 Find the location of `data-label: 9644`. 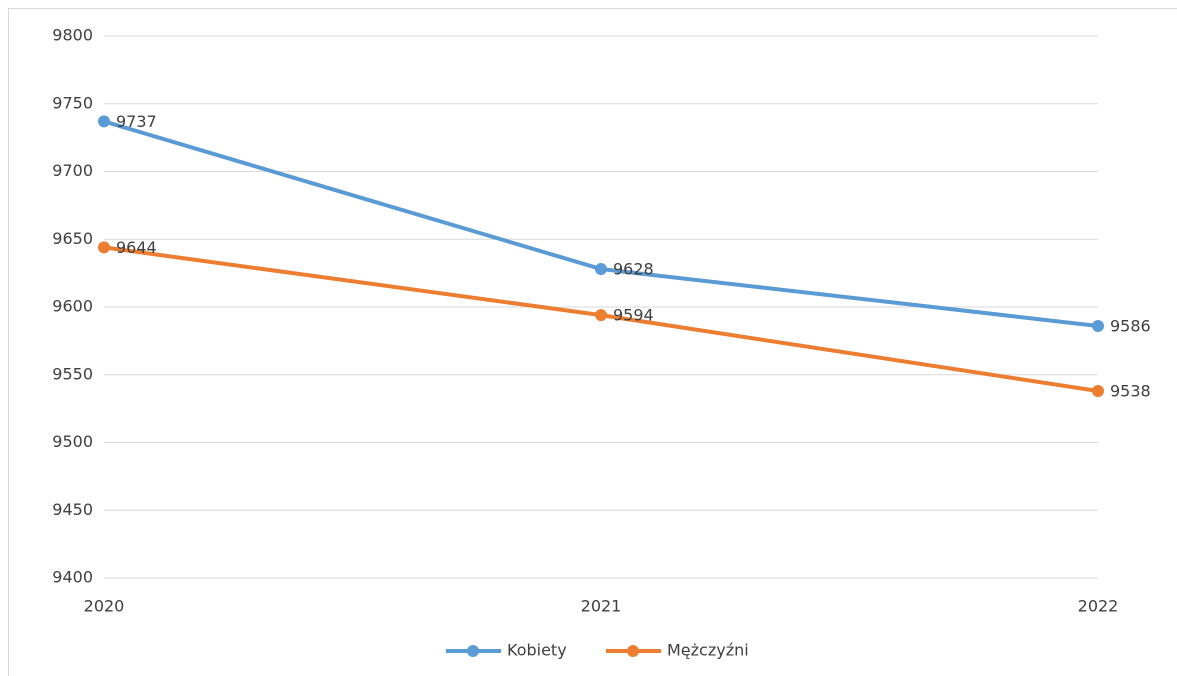

data-label: 9644 is located at coordinates (136, 247).